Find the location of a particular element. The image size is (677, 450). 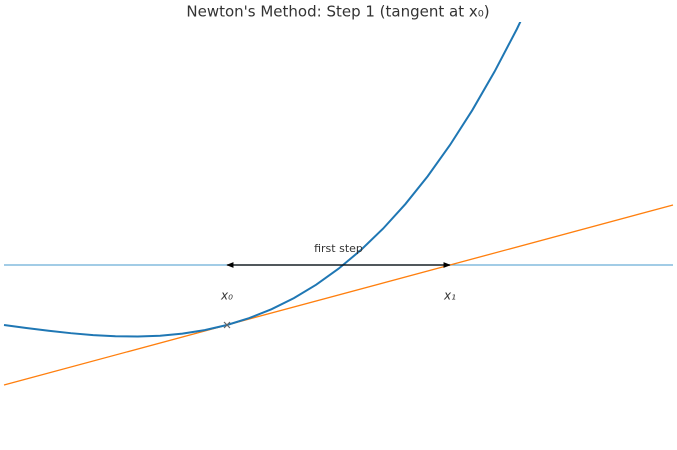

point-label: x₀ is located at coordinates (226, 296).